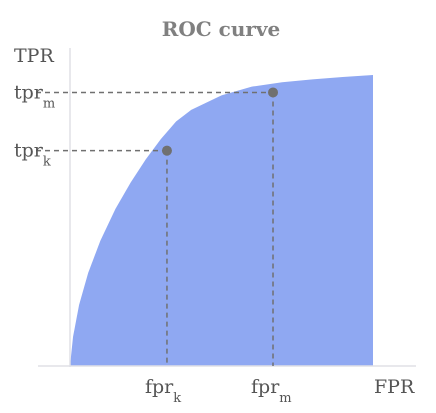 The height and width of the screenshot is (413, 436). What do you see at coordinates (34, 56) in the screenshot?
I see `y-axis-label: TPR` at bounding box center [34, 56].